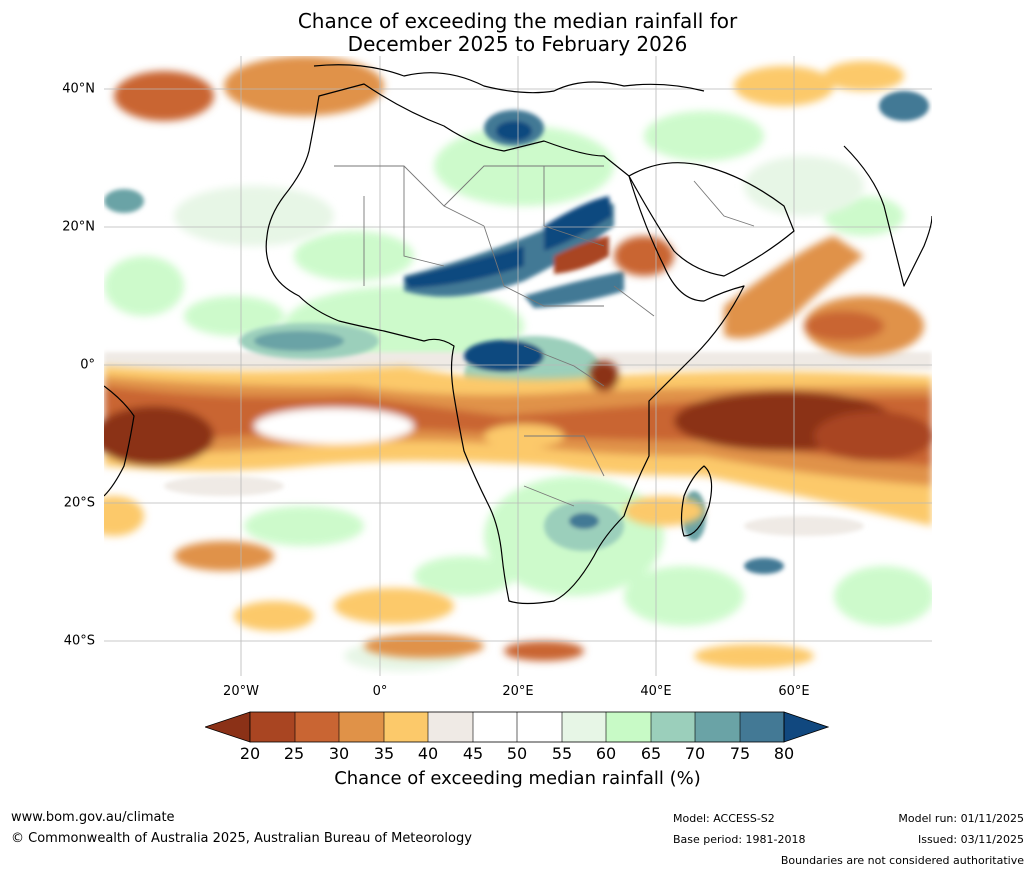 This screenshot has width=1035, height=873. I want to click on colorbar-tick-70: 70, so click(695, 753).